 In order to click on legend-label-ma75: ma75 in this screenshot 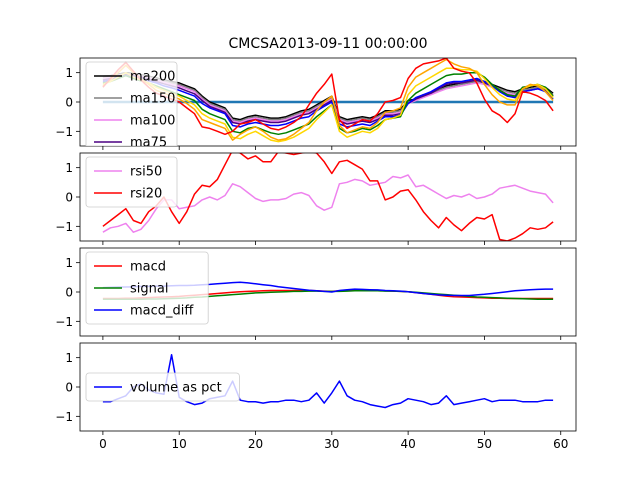, I will do `click(148, 143)`.